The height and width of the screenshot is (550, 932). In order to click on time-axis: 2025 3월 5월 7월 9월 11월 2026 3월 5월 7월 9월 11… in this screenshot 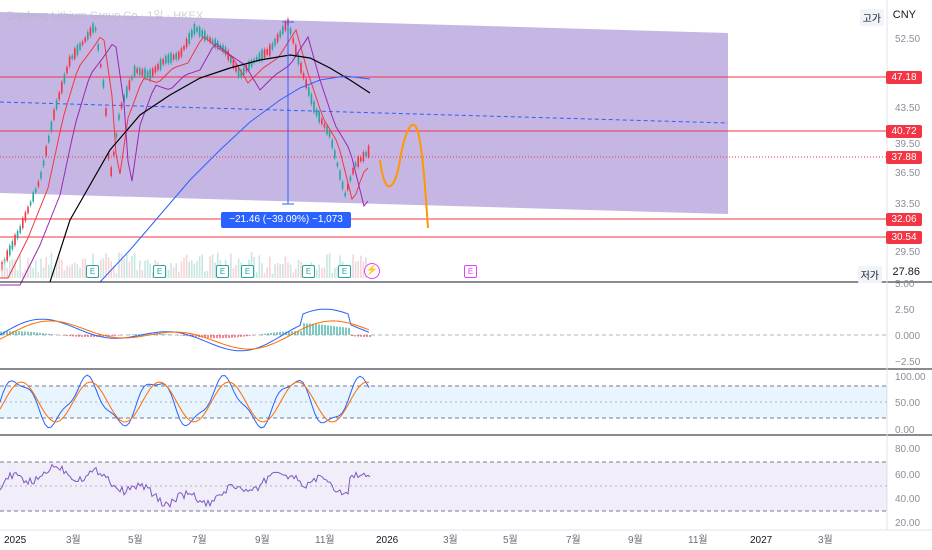, I will do `click(418, 540)`.